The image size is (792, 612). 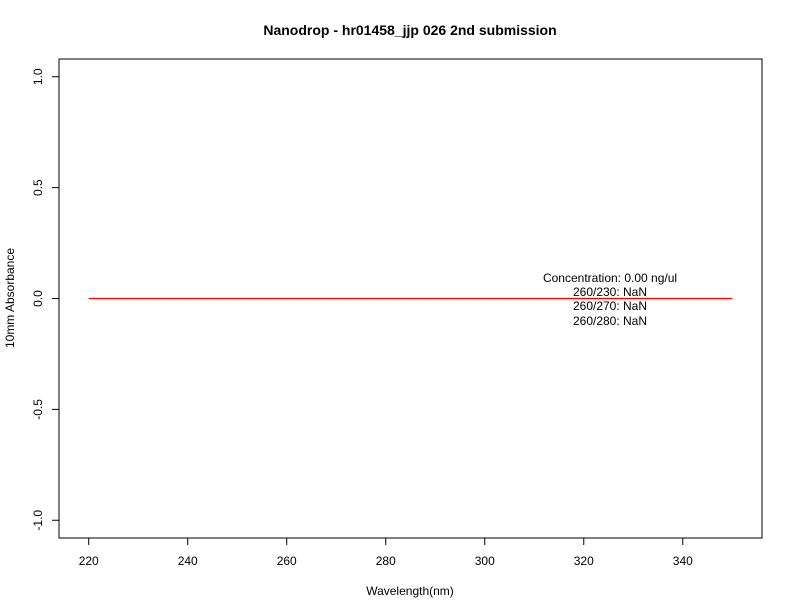 What do you see at coordinates (386, 553) in the screenshot?
I see `x-axis: 220 240 260 280 300 320 340` at bounding box center [386, 553].